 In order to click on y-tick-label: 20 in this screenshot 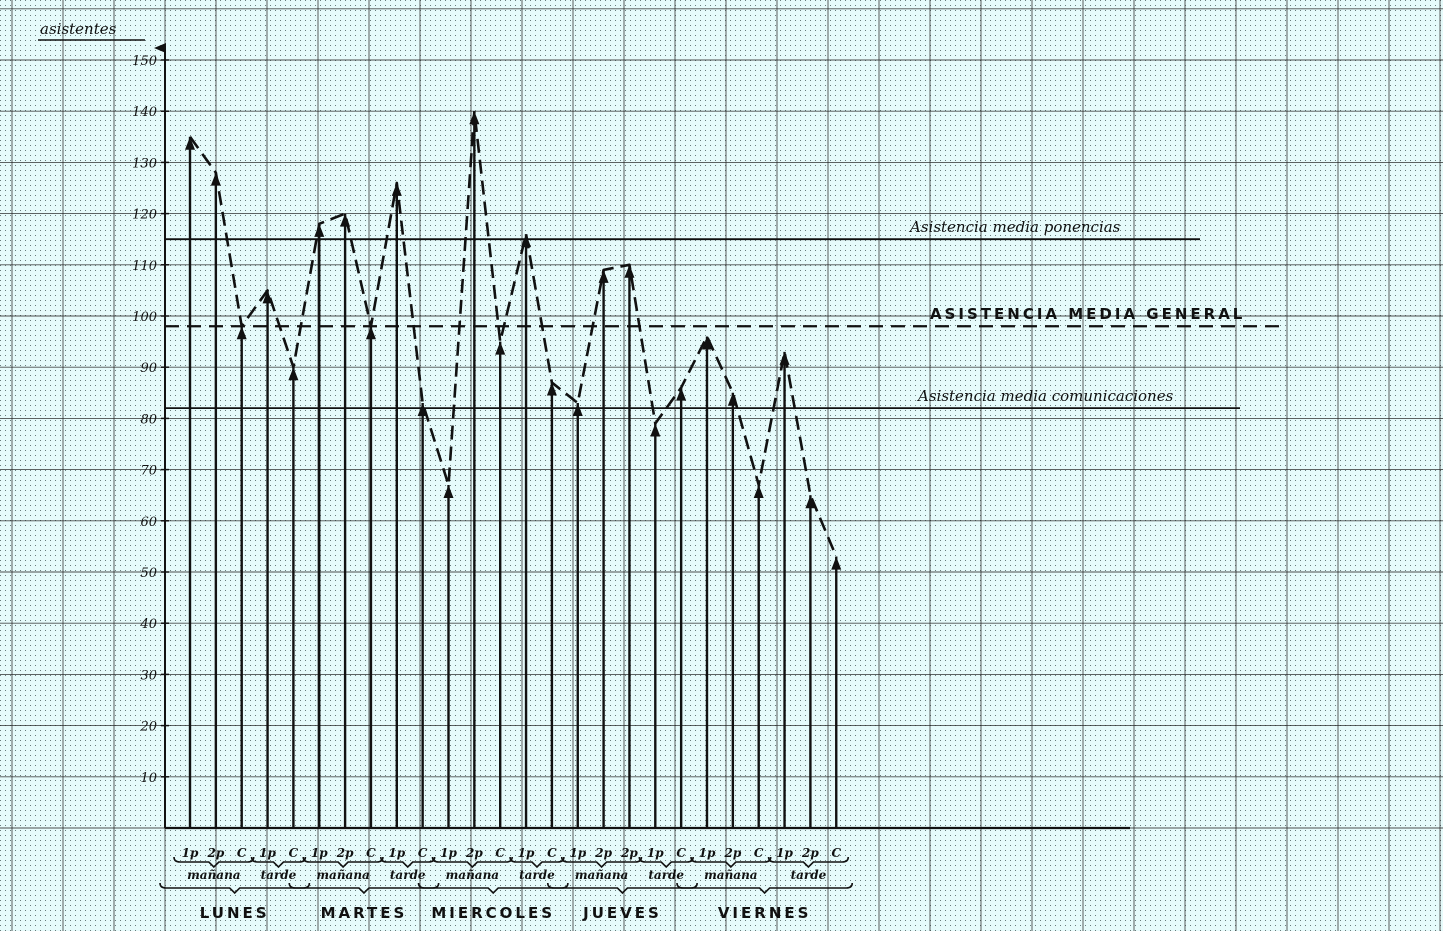, I will do `click(148, 727)`.